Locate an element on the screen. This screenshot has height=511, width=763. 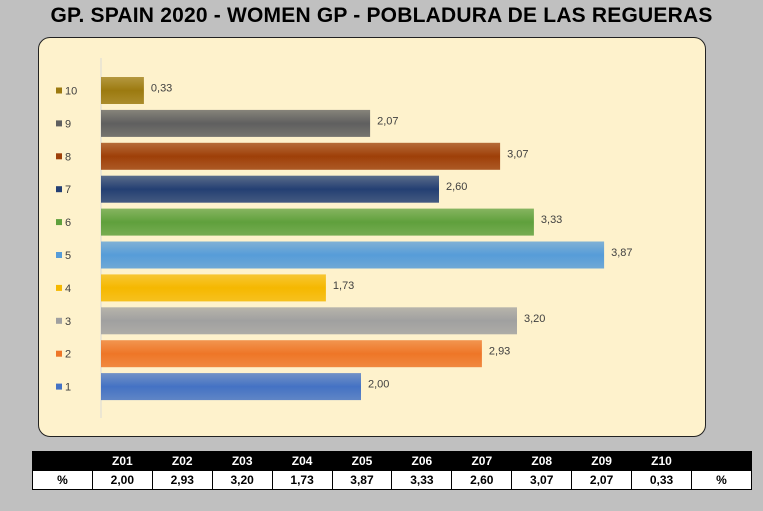
category-label-4: 4 is located at coordinates (68, 289).